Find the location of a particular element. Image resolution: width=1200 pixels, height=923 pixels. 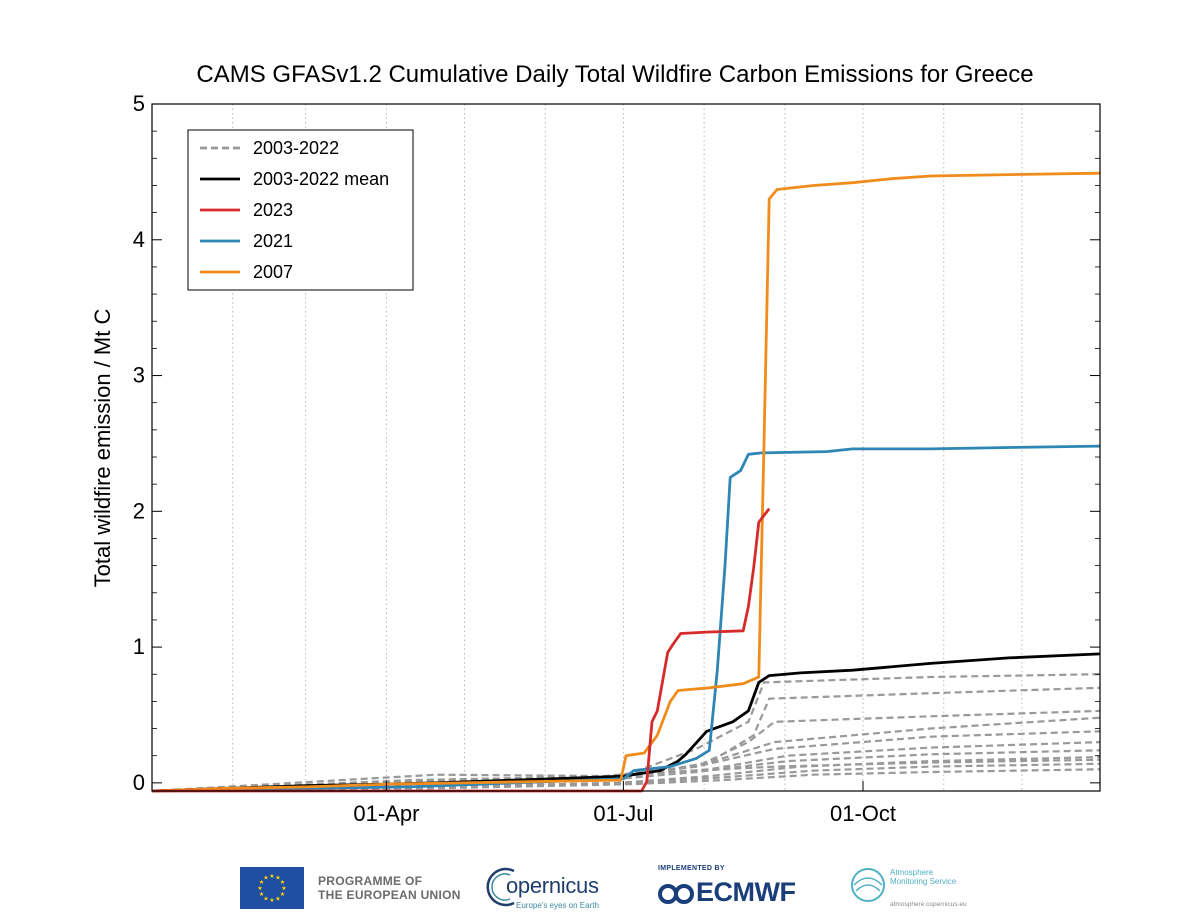

cams-url: atmosphere.copernicus.eu is located at coordinates (928, 904).